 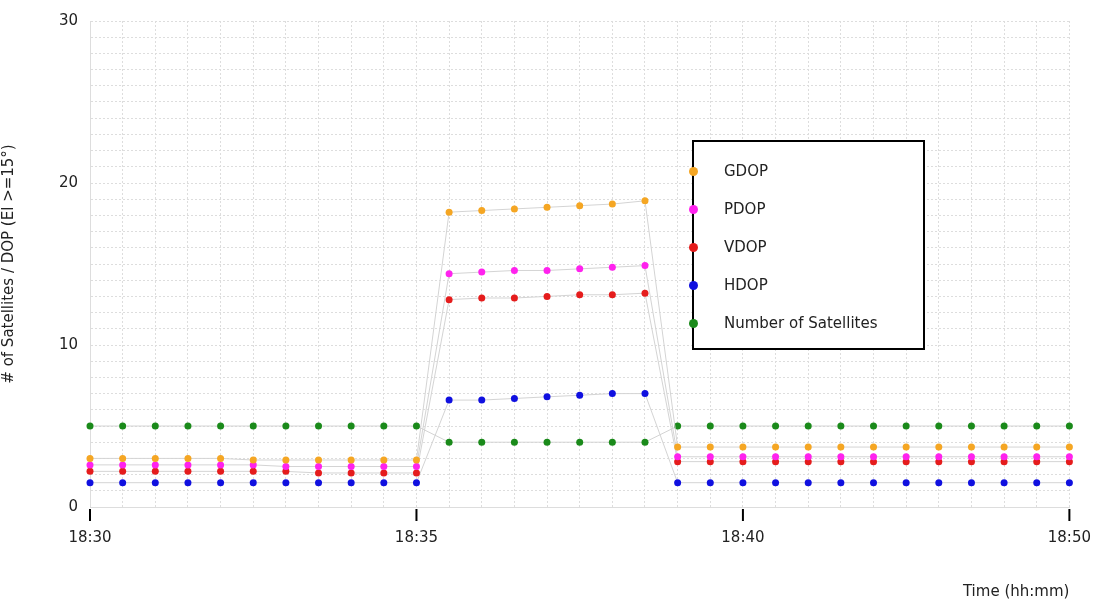 What do you see at coordinates (73, 505) in the screenshot?
I see `y-tick-label: 0` at bounding box center [73, 505].